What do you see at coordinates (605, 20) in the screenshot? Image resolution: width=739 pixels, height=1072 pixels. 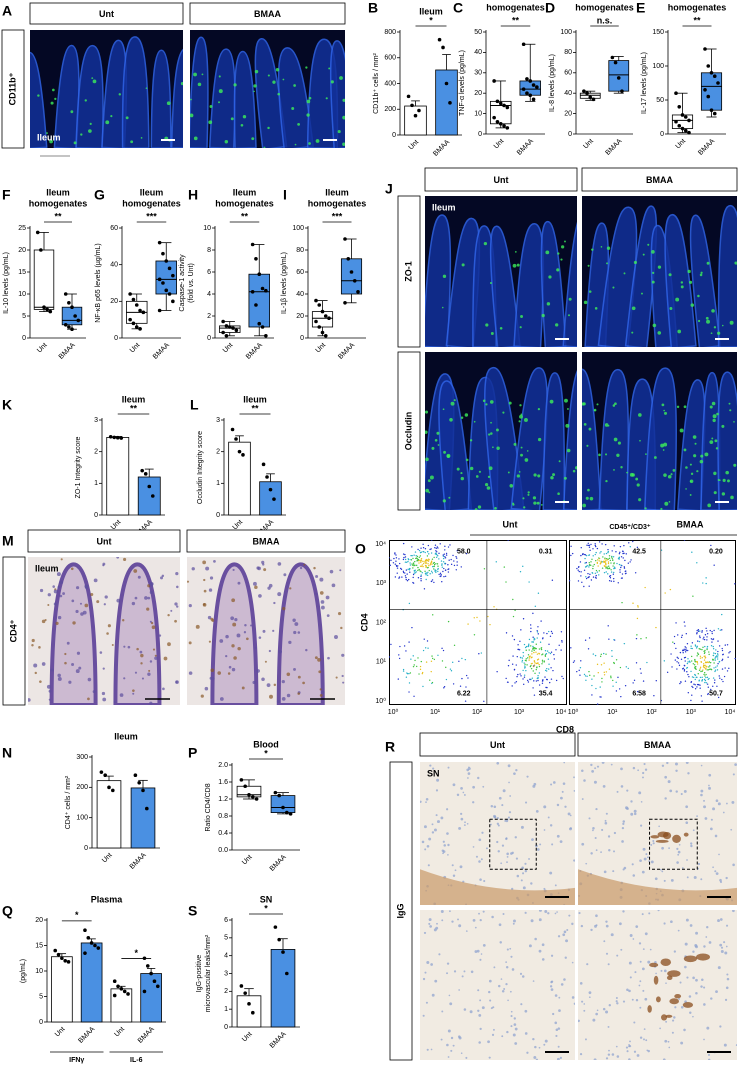 I see `significance-label: n.s.` at bounding box center [605, 20].